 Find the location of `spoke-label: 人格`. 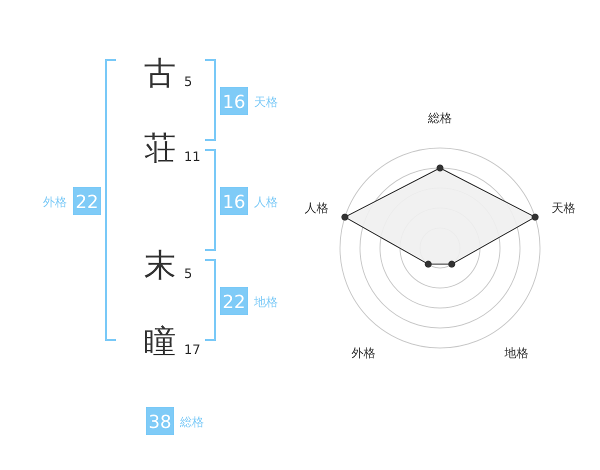

spoke-label: 人格 is located at coordinates (316, 207).